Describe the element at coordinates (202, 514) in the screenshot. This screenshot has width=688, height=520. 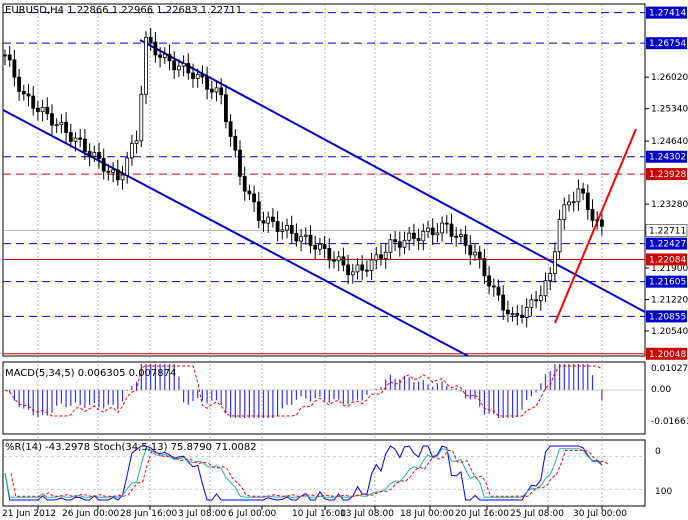
I see `time-label: 3 Jul 08:00` at that location.